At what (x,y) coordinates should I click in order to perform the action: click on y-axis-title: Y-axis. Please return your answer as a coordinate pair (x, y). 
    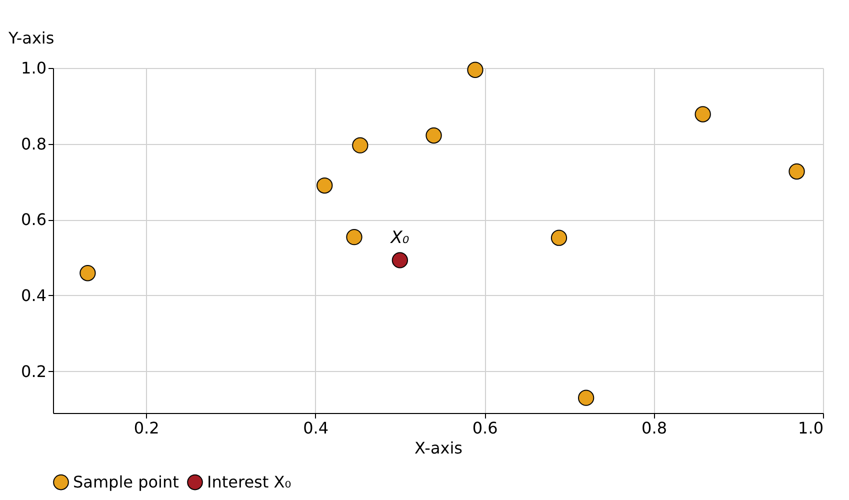
    Looking at the image, I should click on (31, 38).